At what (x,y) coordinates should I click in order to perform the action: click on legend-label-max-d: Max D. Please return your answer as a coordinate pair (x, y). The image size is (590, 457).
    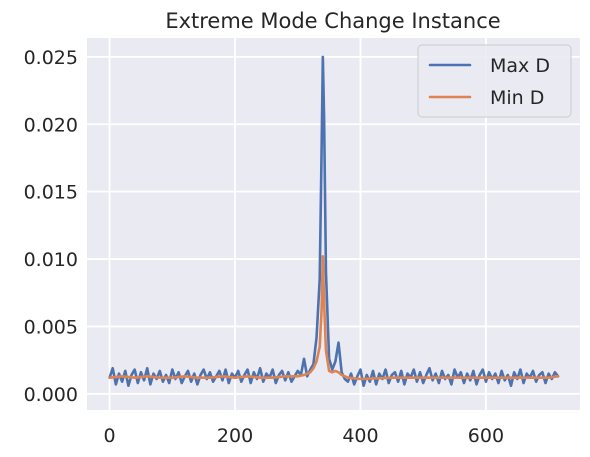
    Looking at the image, I should click on (520, 66).